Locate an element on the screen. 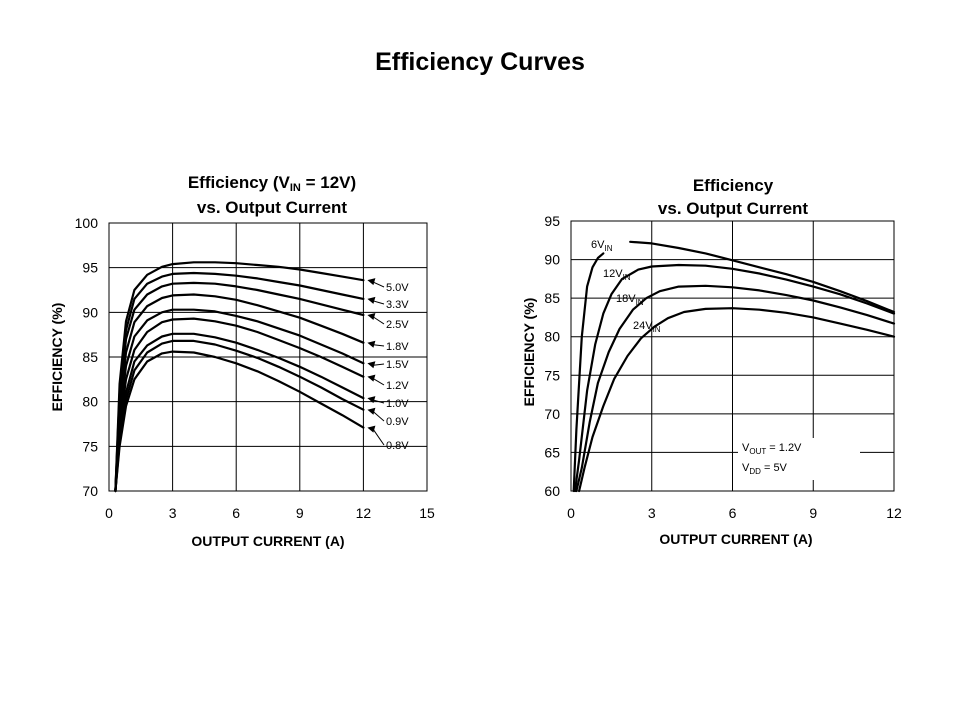 This screenshot has width=960, height=720. right-y-tick-label: 70 is located at coordinates (552, 414).